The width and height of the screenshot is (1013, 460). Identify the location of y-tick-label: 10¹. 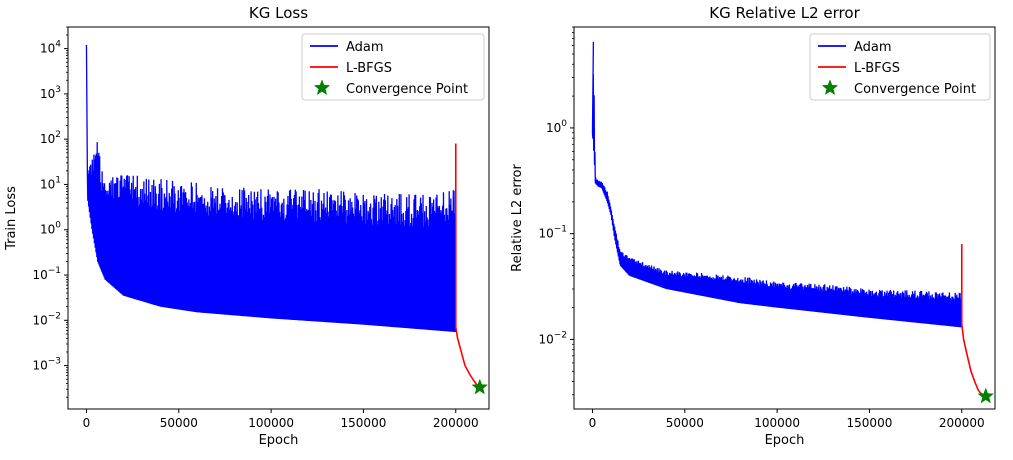
(50, 183).